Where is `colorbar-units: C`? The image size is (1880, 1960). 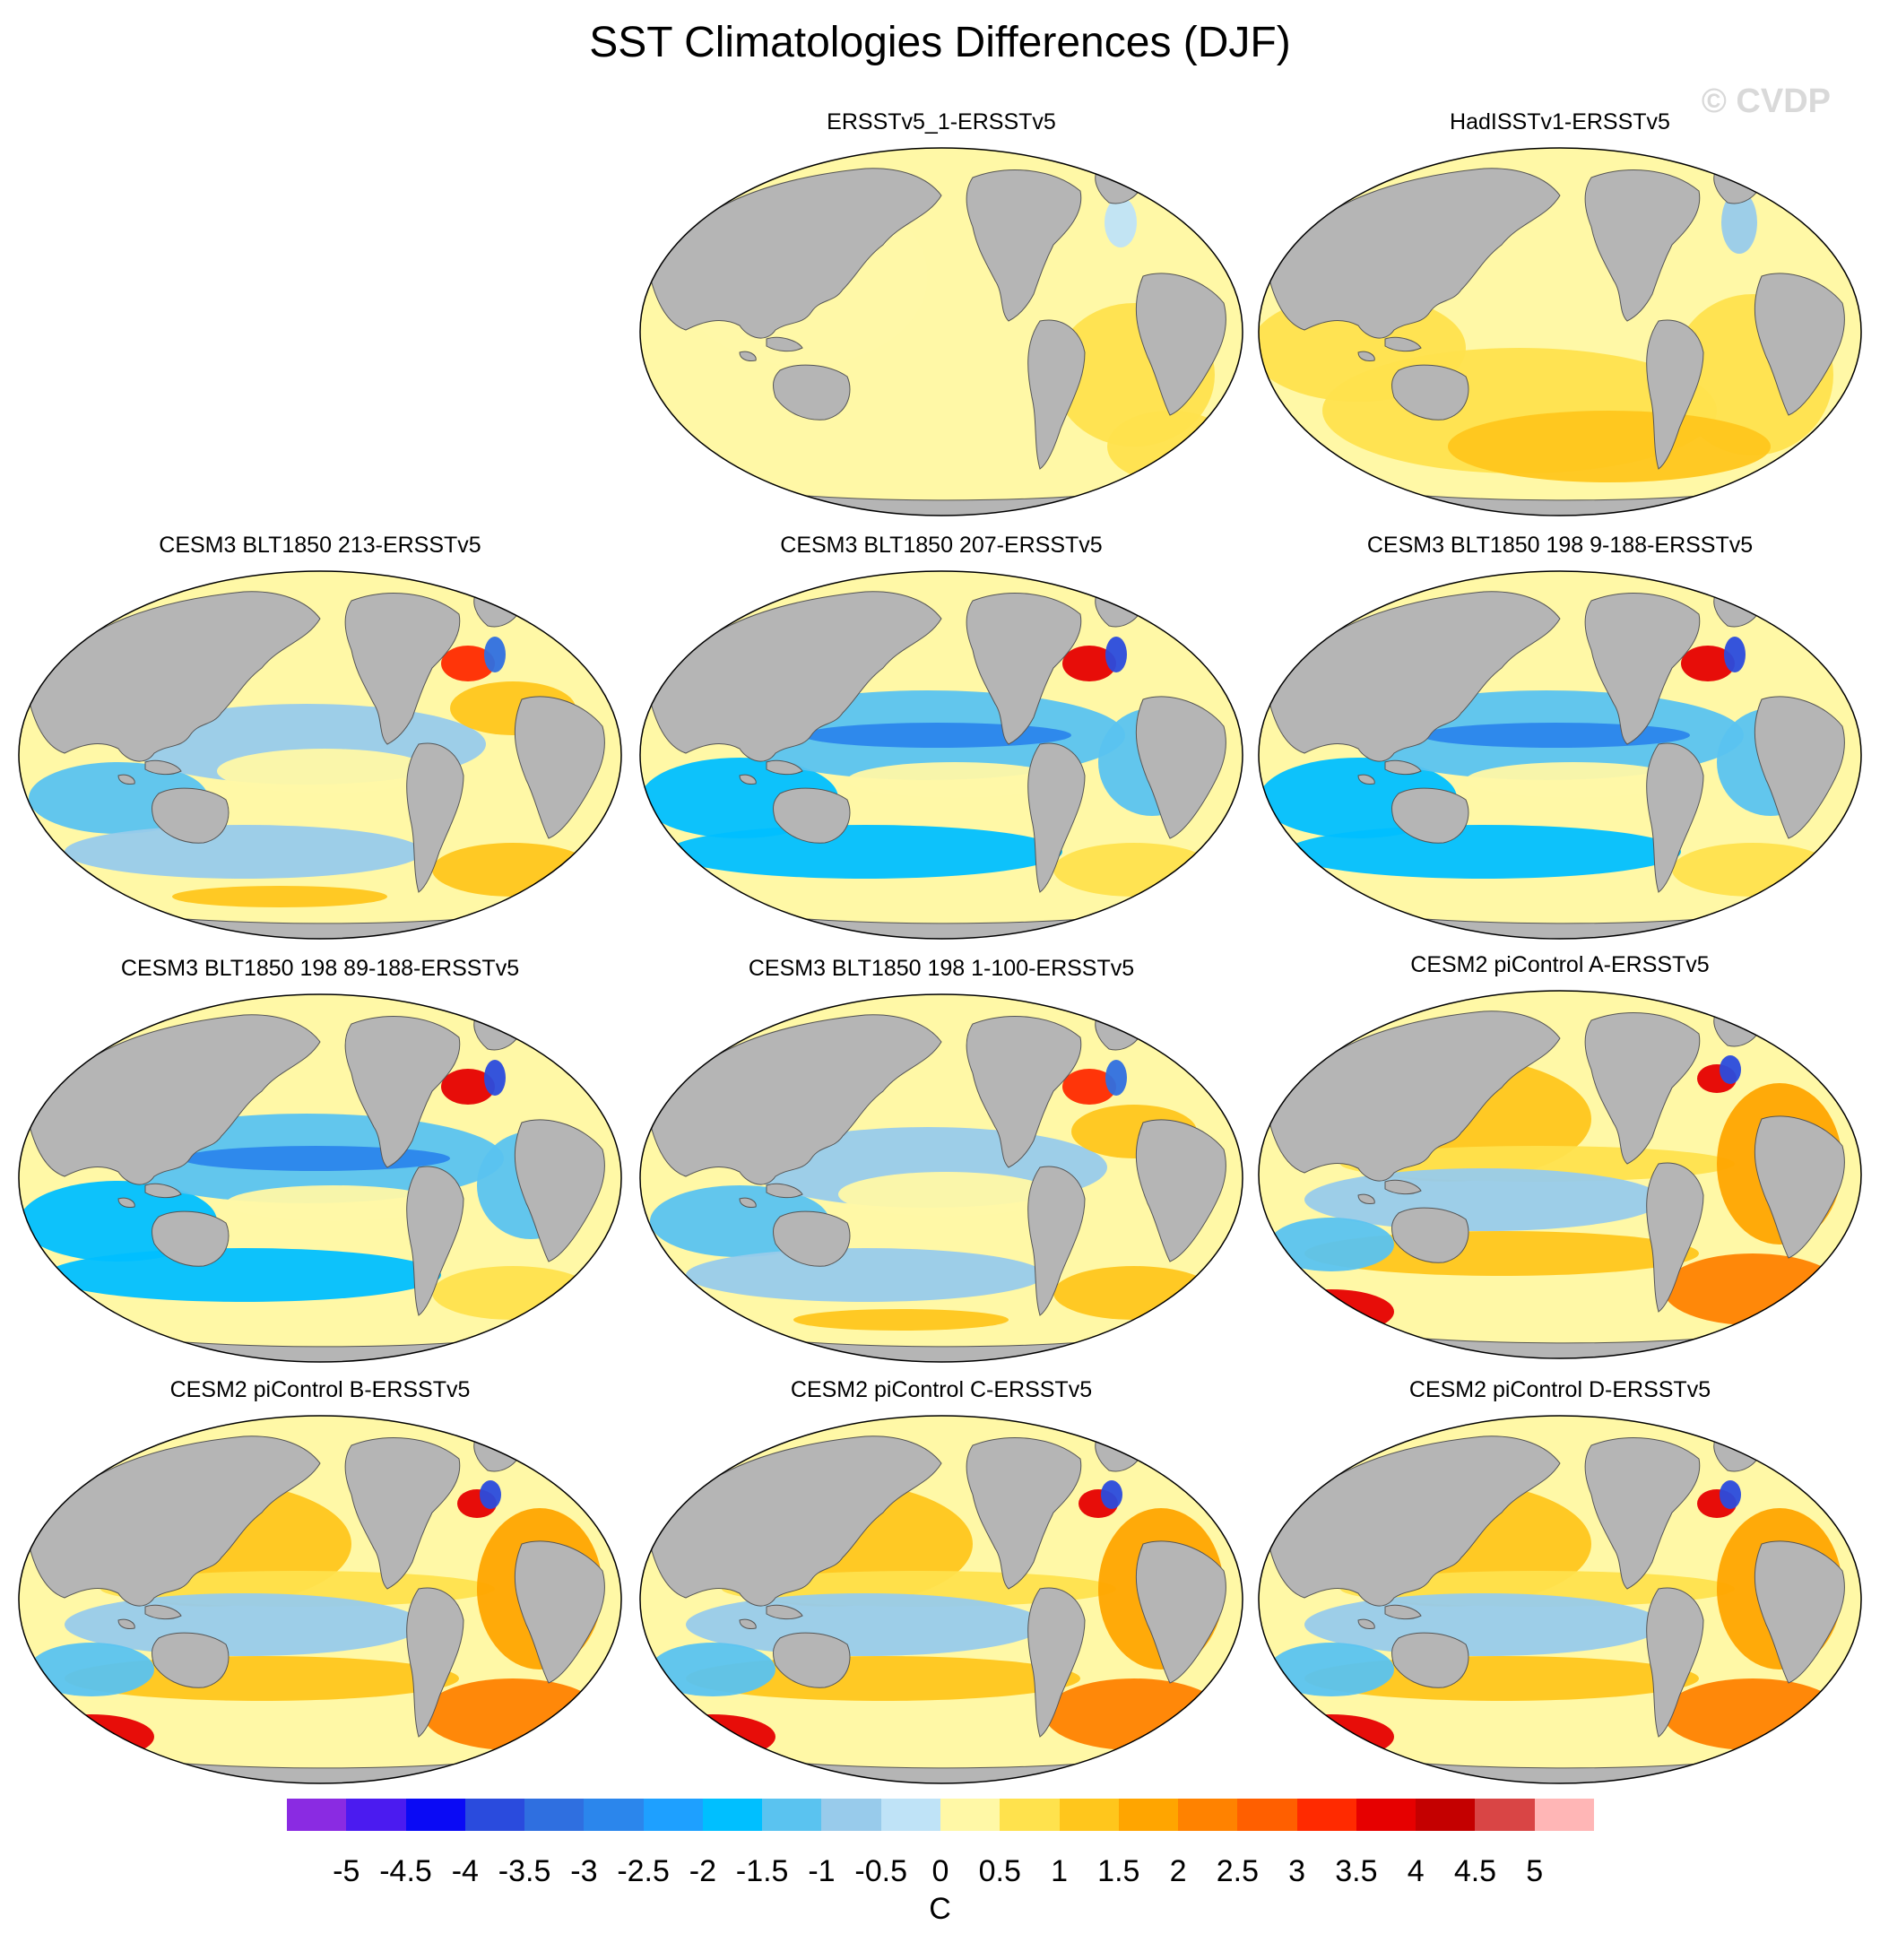 colorbar-units: C is located at coordinates (940, 1909).